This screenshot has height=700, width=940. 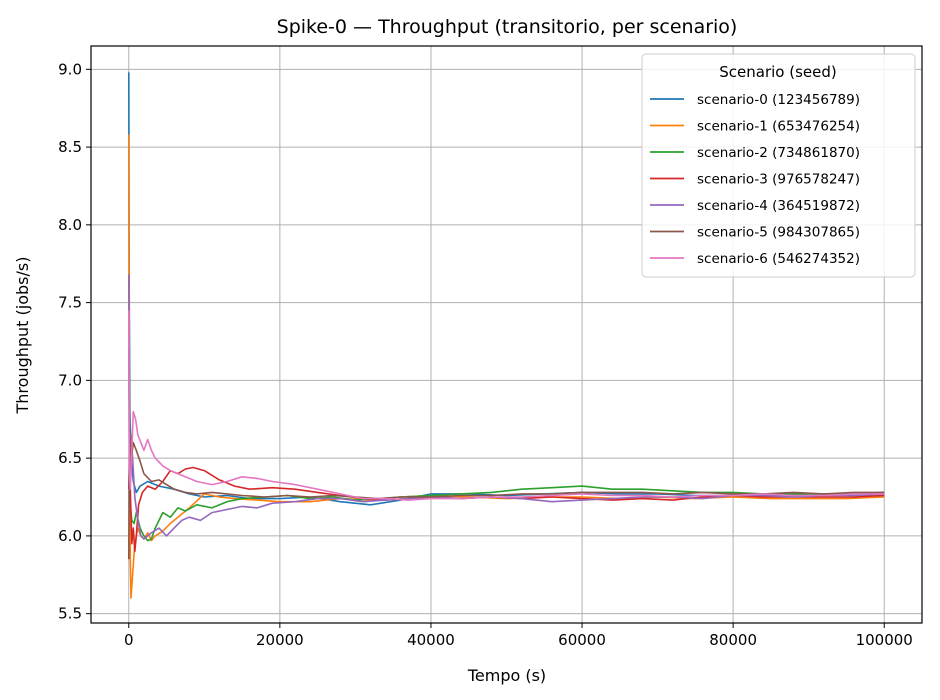 I want to click on x-tick-label: 0, so click(x=129, y=640).